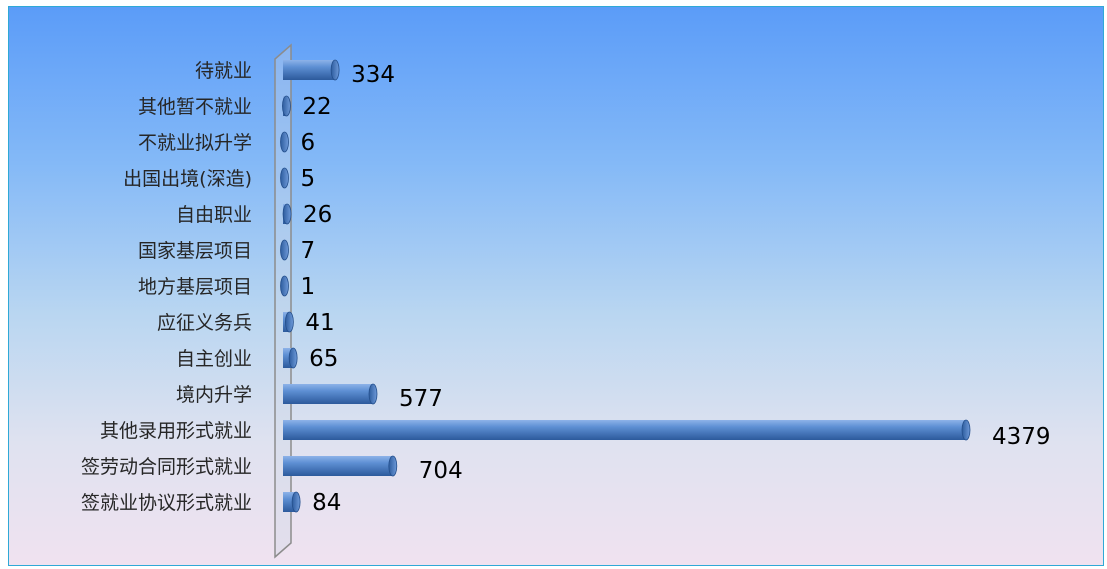 This screenshot has height=569, width=1107. What do you see at coordinates (283, 301) in the screenshot?
I see `axis-back-panel` at bounding box center [283, 301].